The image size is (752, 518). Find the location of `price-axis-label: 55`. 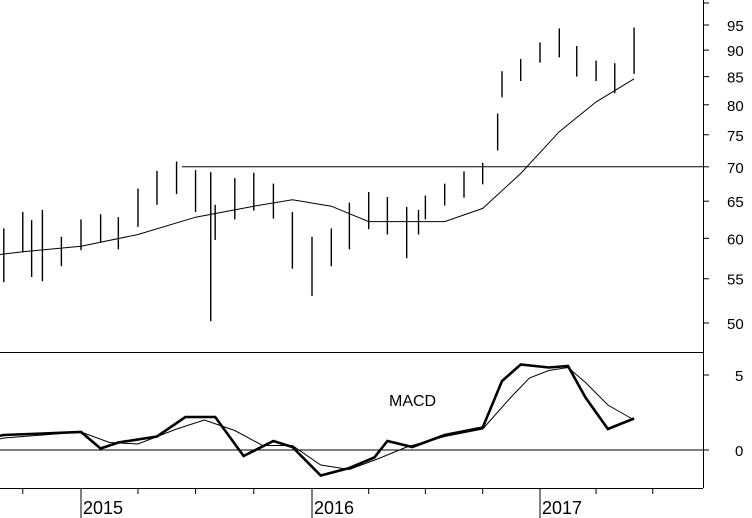

price-axis-label: 55 is located at coordinates (735, 280).